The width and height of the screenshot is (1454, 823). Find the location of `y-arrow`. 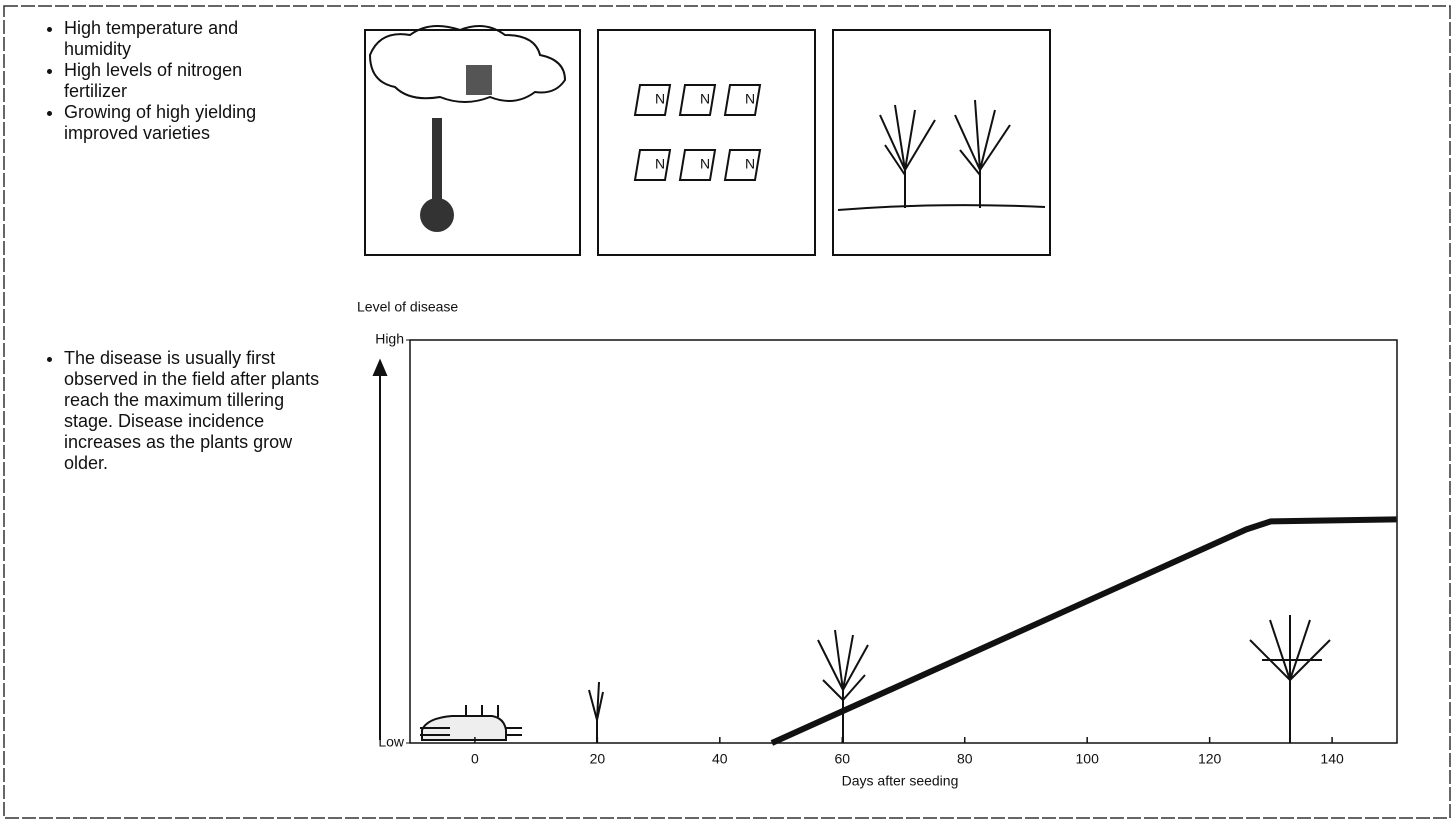

y-arrow is located at coordinates (380, 549).